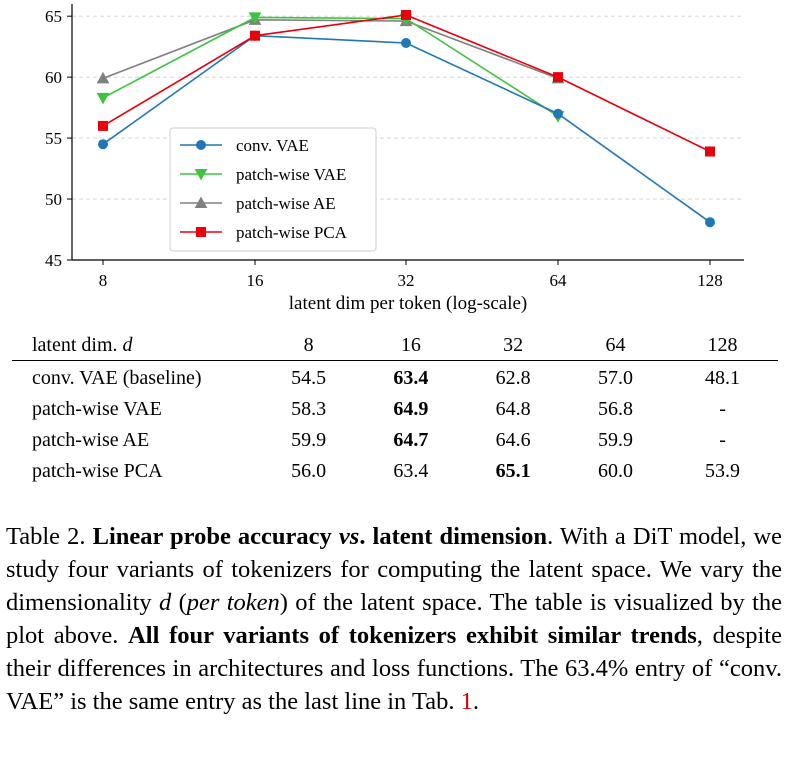 This screenshot has height=770, width=788. What do you see at coordinates (97, 471) in the screenshot?
I see `row-label: patch-wise PCA` at bounding box center [97, 471].